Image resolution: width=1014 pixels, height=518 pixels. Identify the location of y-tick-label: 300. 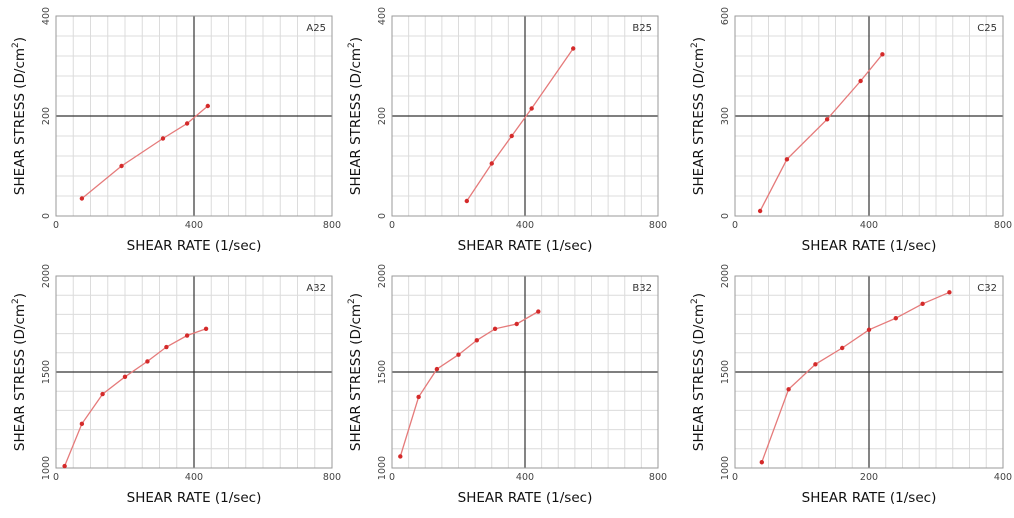
(725, 116).